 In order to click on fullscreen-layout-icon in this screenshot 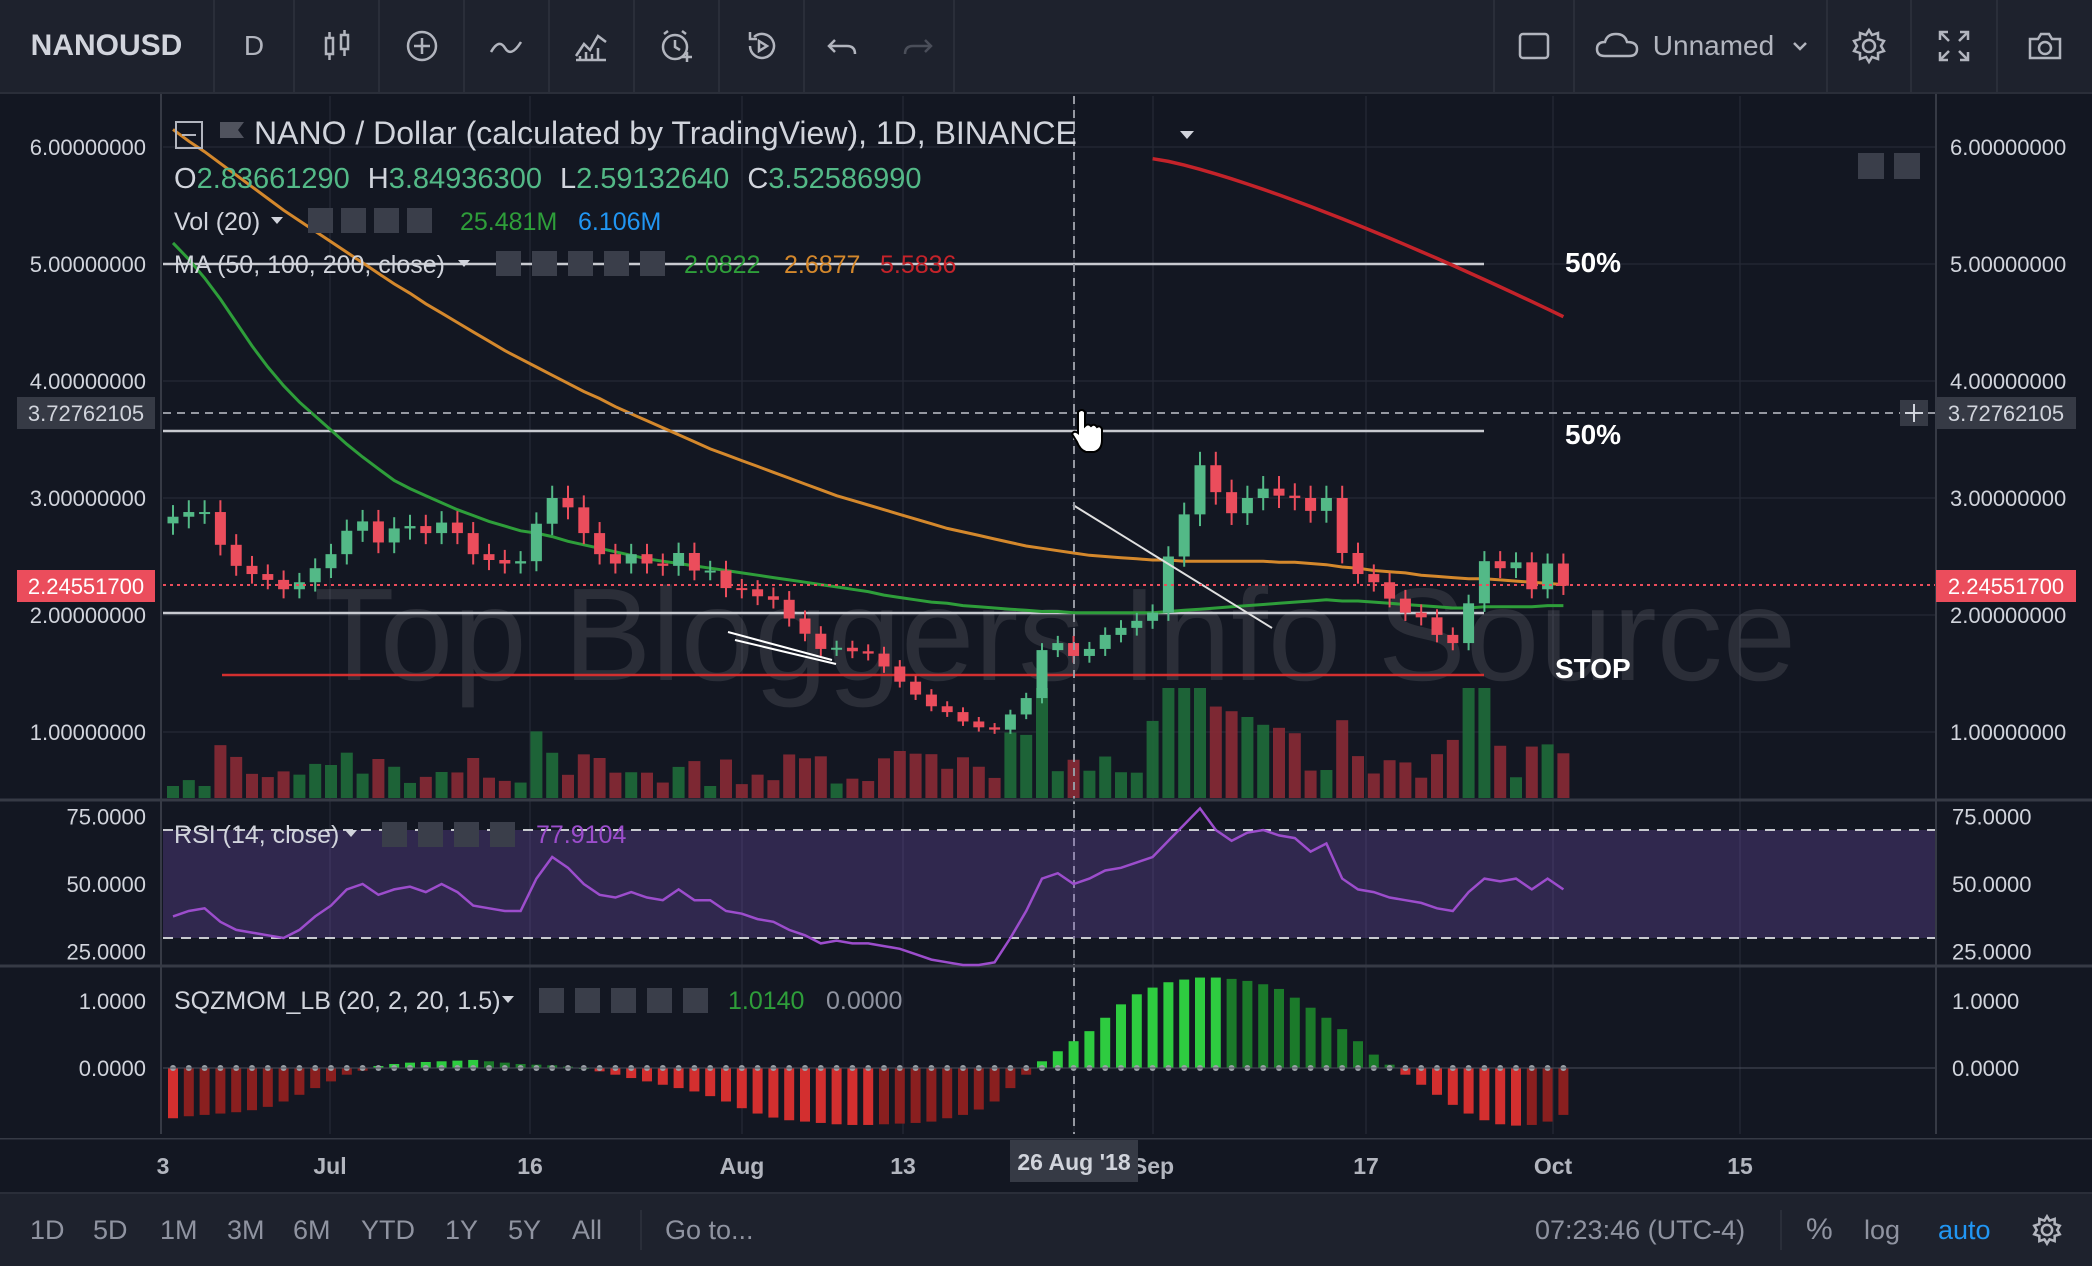, I will do `click(1534, 46)`.